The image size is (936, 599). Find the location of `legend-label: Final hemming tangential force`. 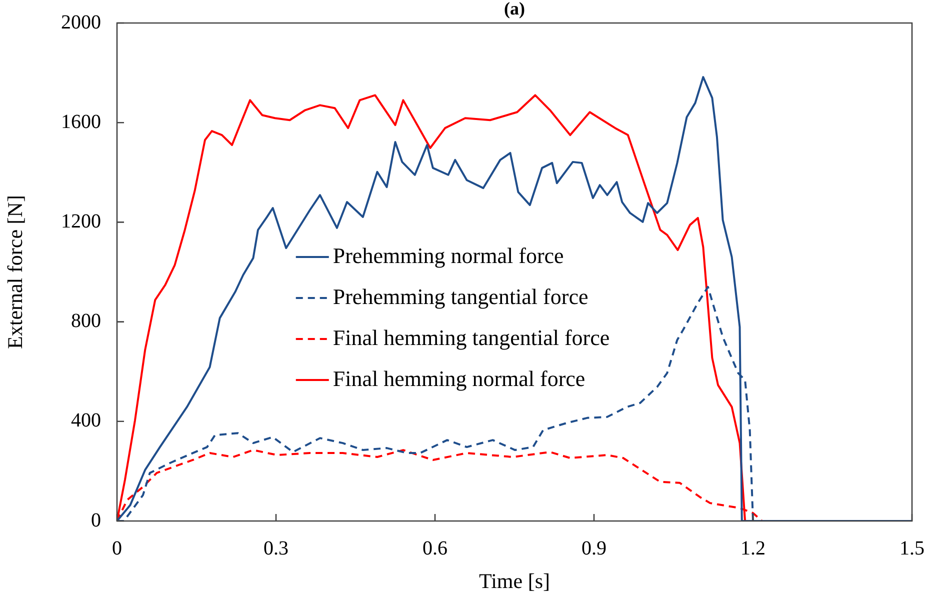

legend-label: Final hemming tangential force is located at coordinates (471, 337).